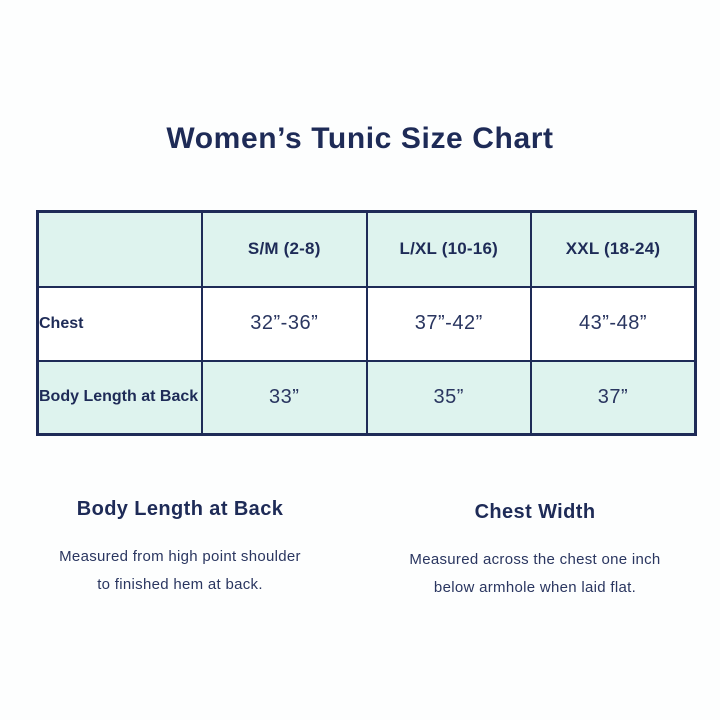 This screenshot has width=720, height=720. I want to click on note-chest-width-line-1: Measured across the chest one inch, so click(535, 559).